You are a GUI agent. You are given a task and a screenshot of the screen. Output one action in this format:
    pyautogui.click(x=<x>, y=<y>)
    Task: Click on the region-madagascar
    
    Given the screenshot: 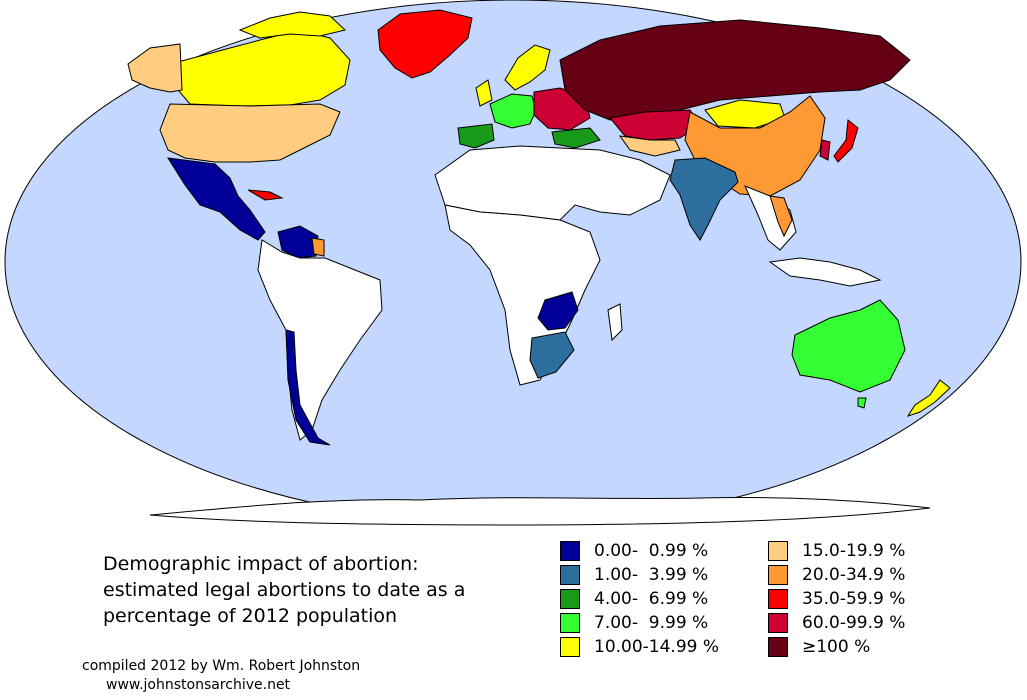 What is the action you would take?
    pyautogui.click(x=615, y=322)
    